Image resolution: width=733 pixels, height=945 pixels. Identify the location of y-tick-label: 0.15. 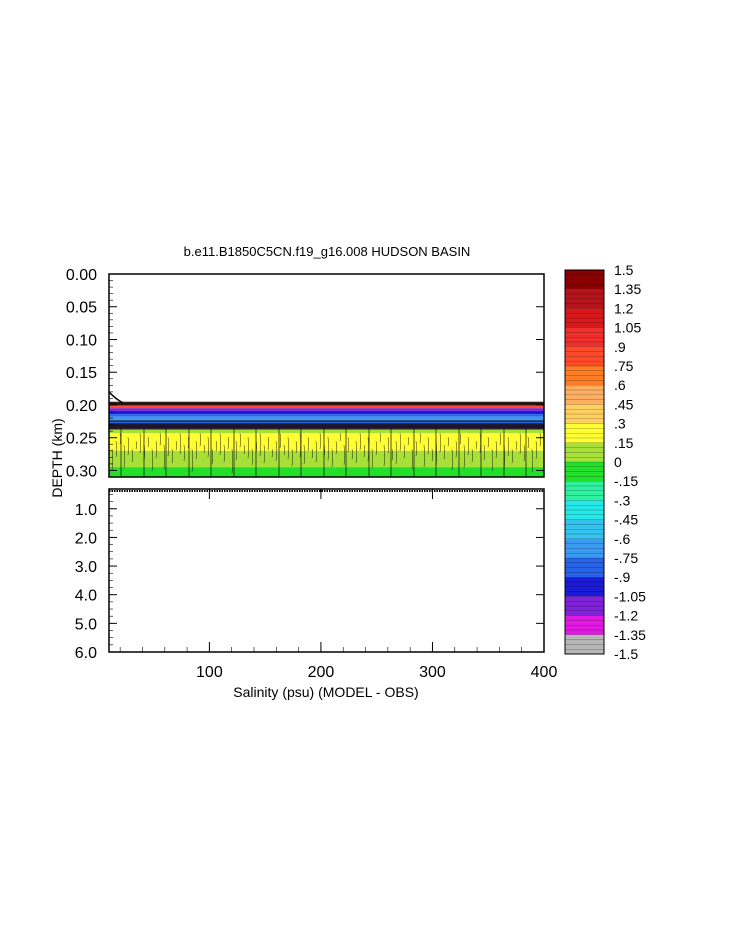
(81, 373).